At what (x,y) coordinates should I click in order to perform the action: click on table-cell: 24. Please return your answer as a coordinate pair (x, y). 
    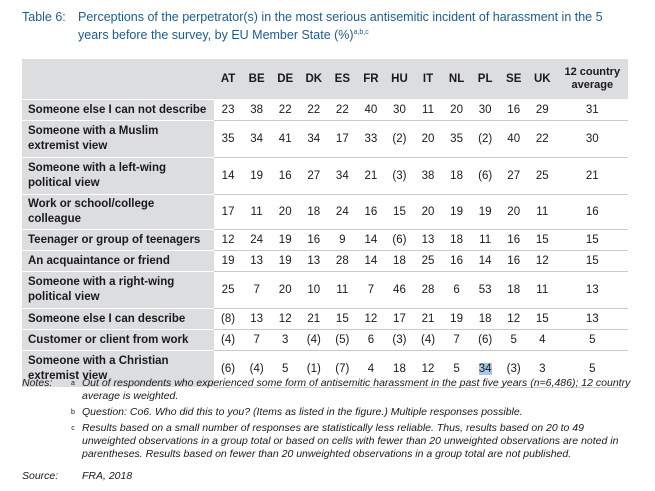
    Looking at the image, I should click on (256, 240).